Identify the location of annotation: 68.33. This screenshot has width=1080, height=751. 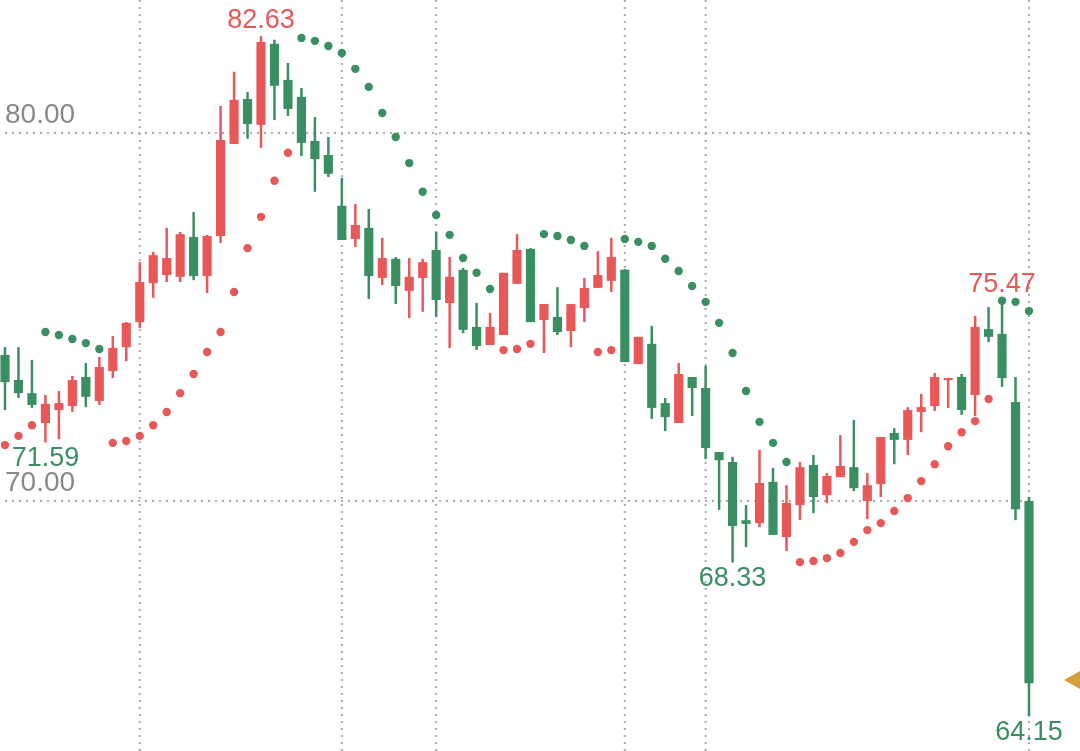
(732, 577).